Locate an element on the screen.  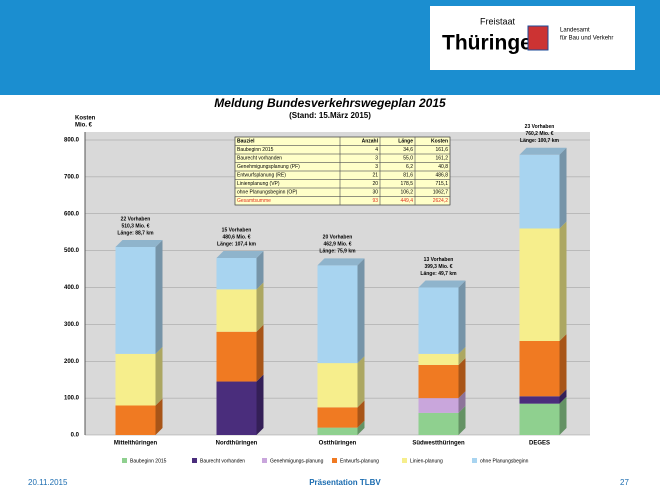
legend-label: ohne Planungsbeginn is located at coordinates (504, 461).